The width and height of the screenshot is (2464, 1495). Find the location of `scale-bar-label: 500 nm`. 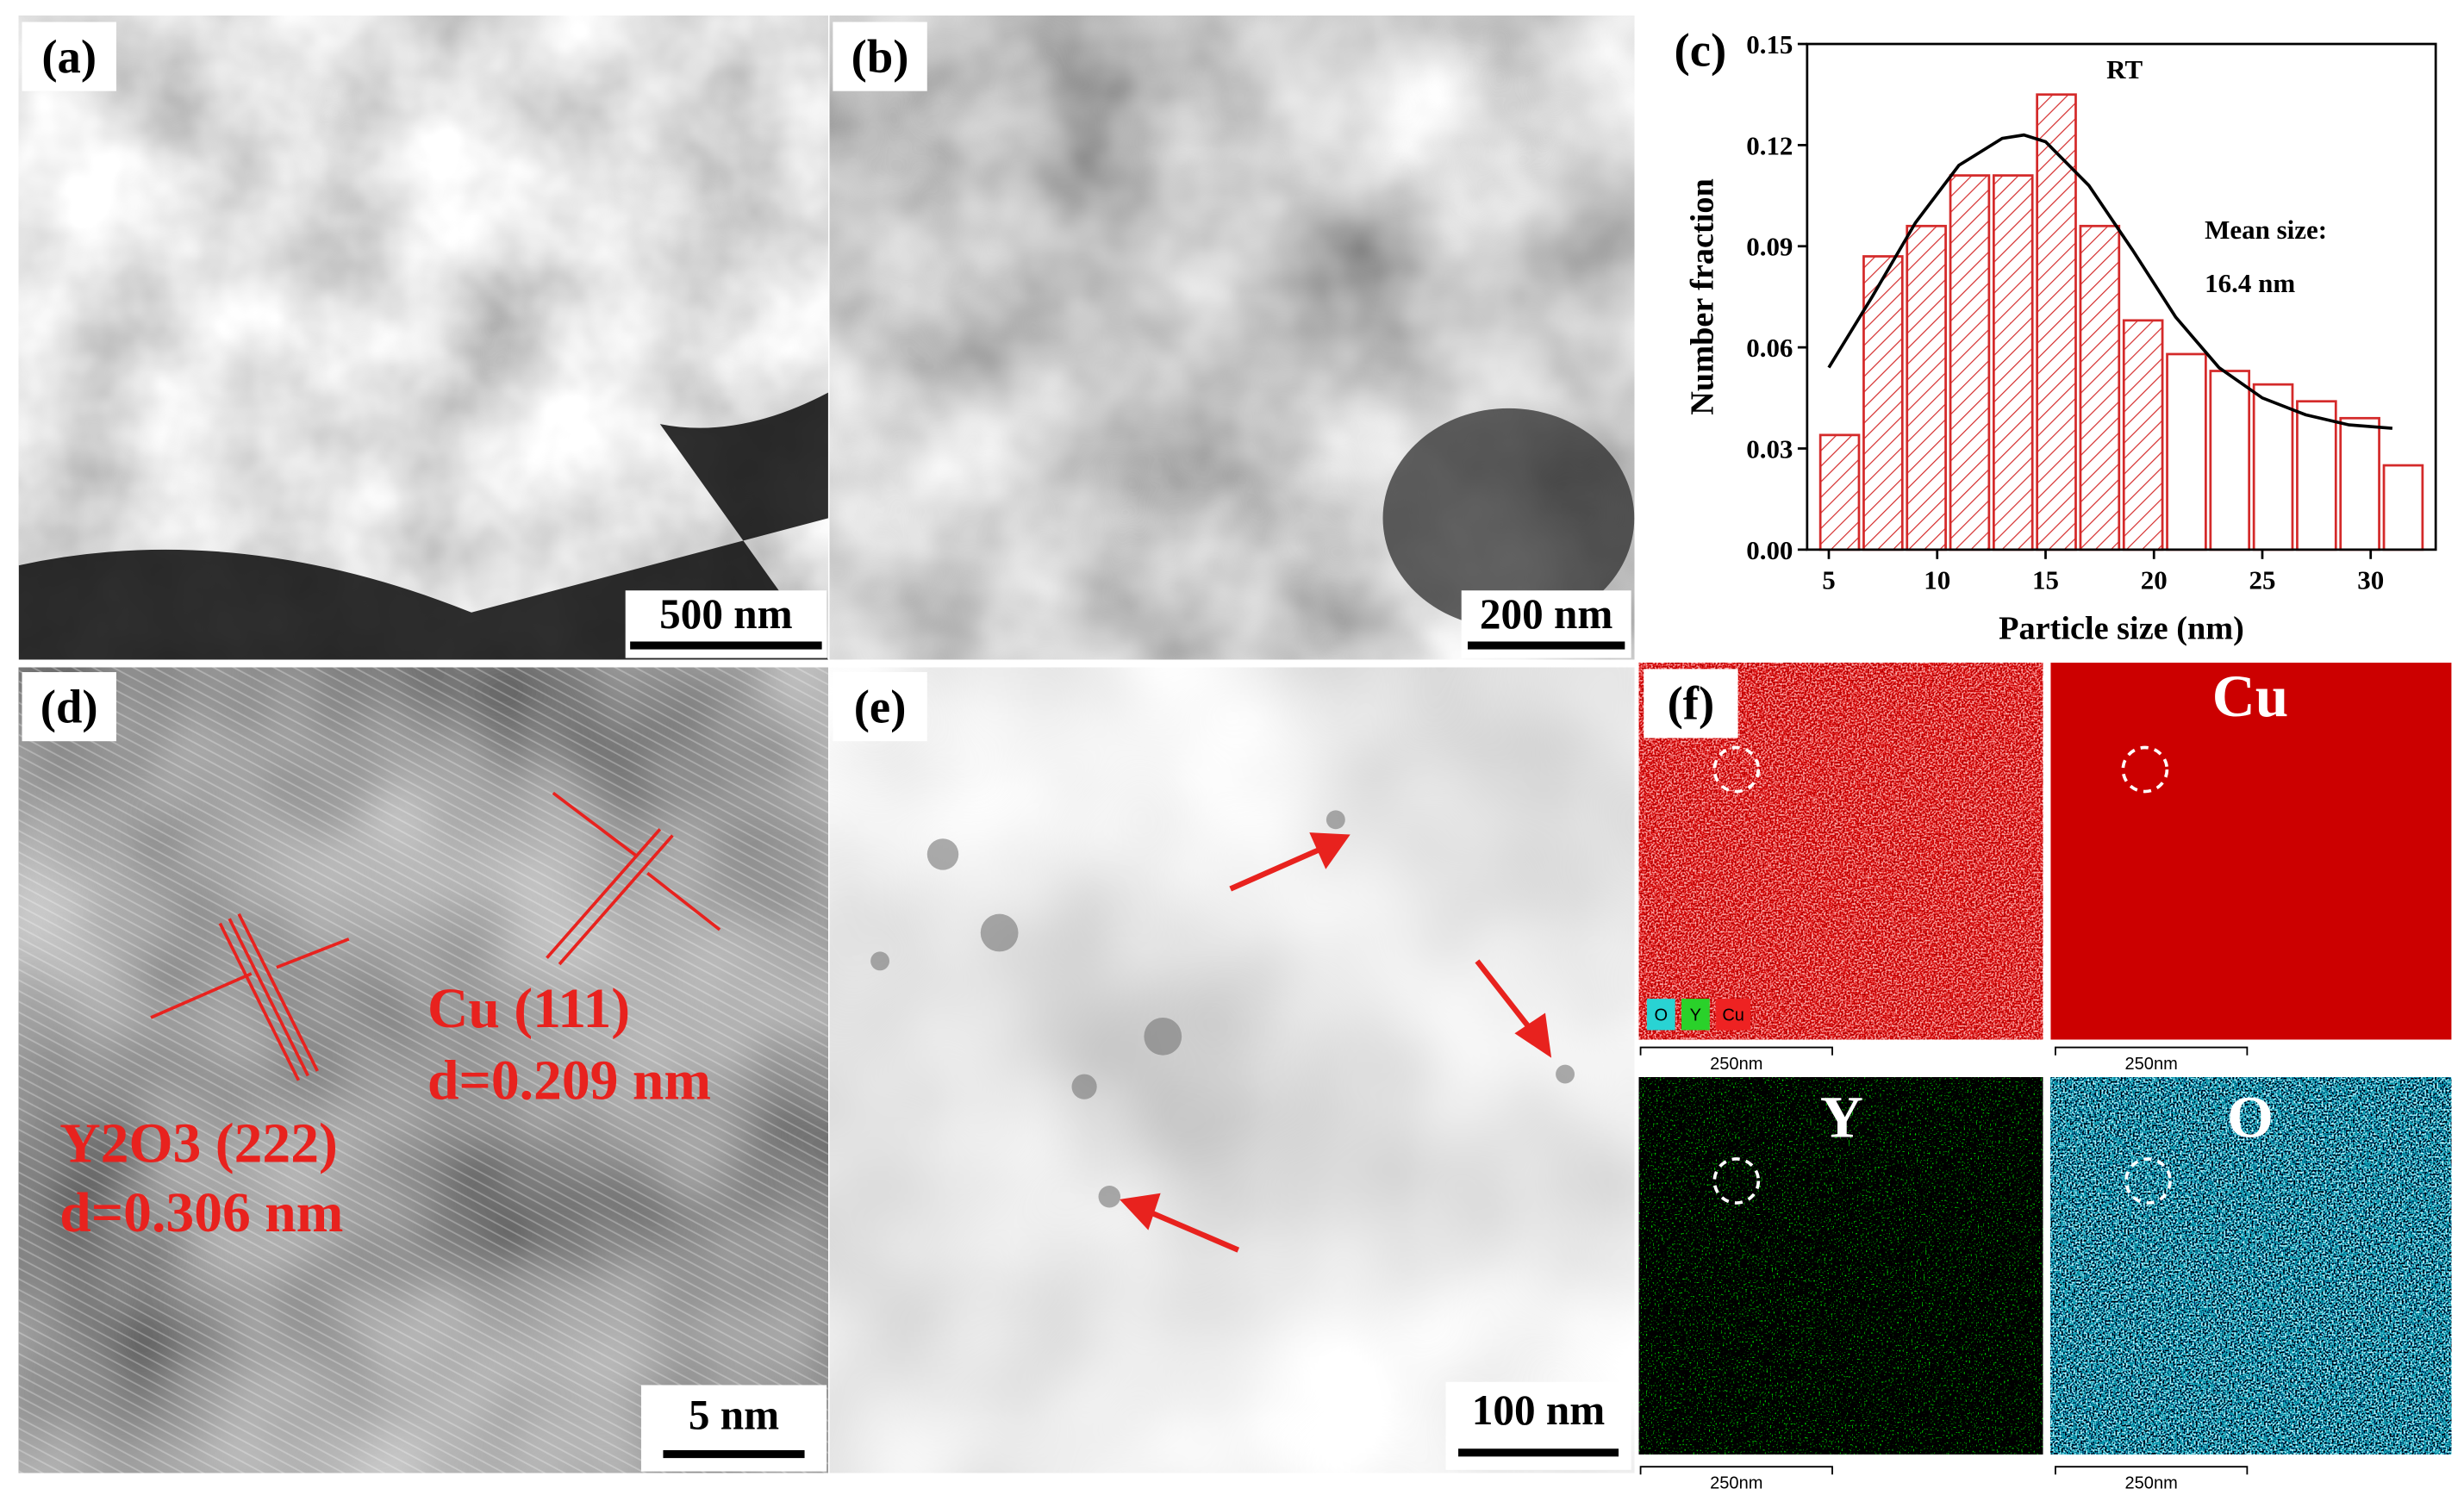

scale-bar-label: 500 nm is located at coordinates (726, 614).